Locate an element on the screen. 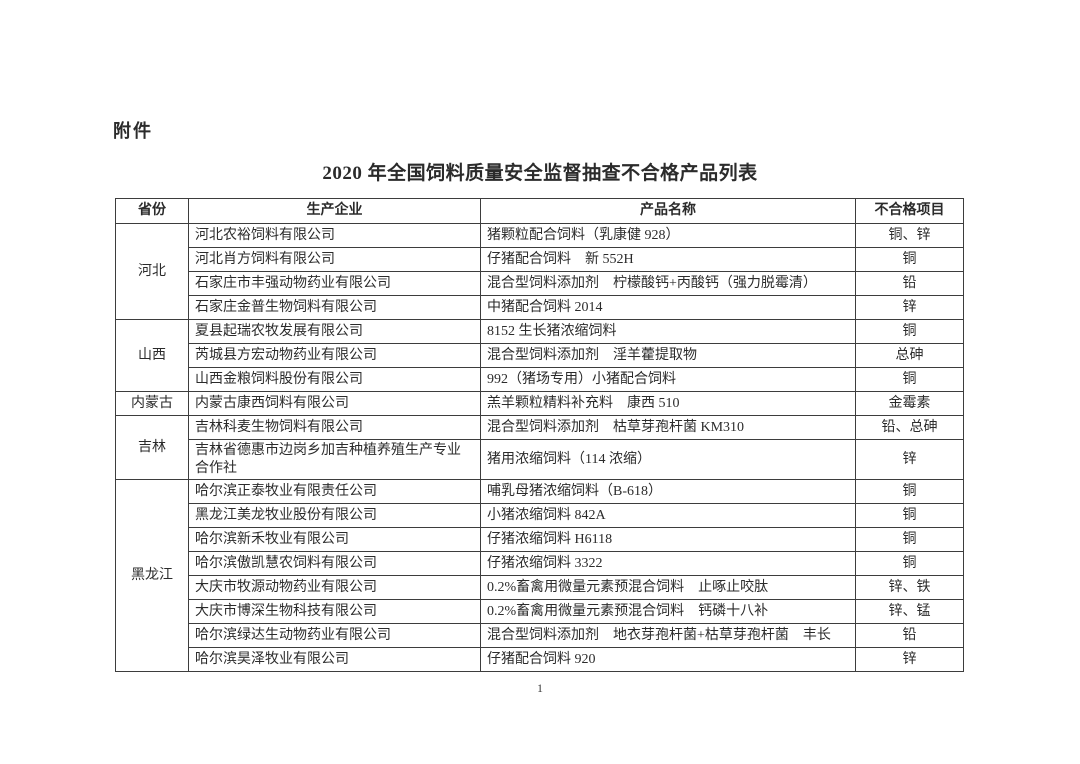 The width and height of the screenshot is (1080, 764). product-cell: 仔猪浓缩饲料 H6118 is located at coordinates (668, 539).